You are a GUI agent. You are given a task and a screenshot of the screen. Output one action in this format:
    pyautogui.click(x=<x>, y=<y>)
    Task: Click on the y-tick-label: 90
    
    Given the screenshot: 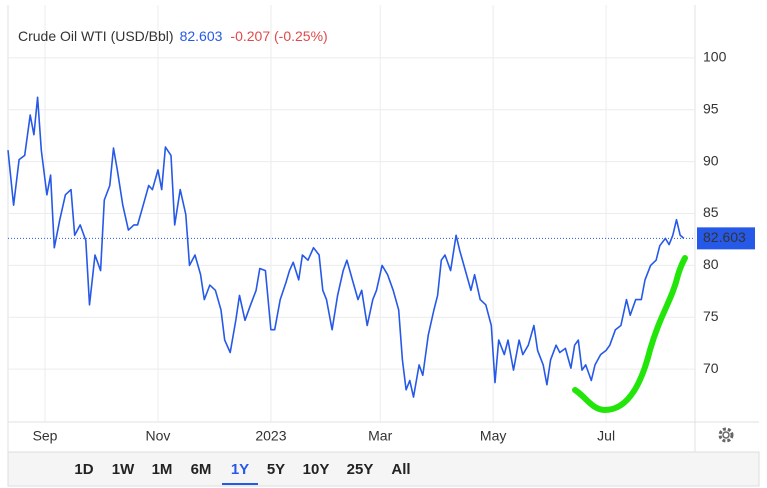 What is the action you would take?
    pyautogui.click(x=711, y=160)
    